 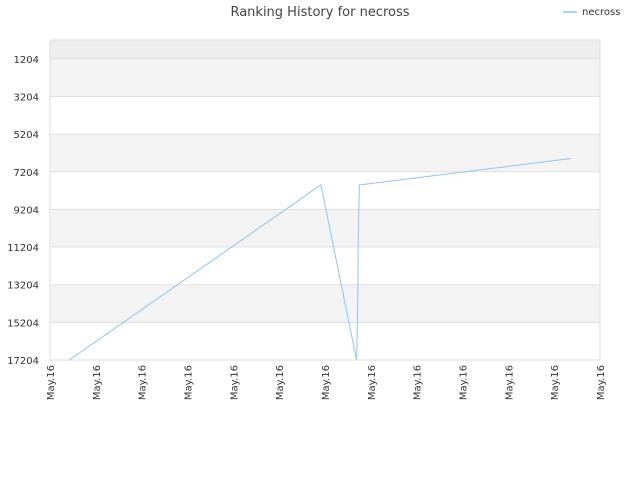 What do you see at coordinates (26, 210) in the screenshot?
I see `y-tick-label: 9204` at bounding box center [26, 210].